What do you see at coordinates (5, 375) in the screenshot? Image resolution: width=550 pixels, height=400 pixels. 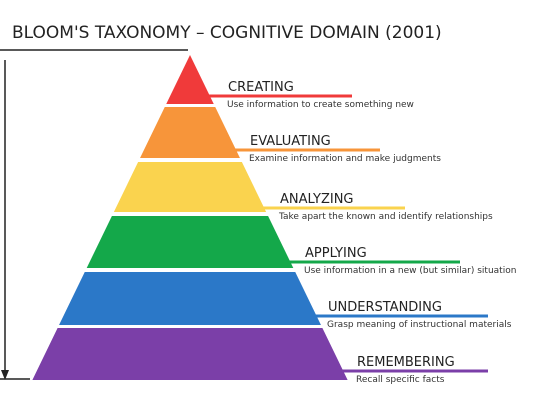 I see `arrow-head` at bounding box center [5, 375].